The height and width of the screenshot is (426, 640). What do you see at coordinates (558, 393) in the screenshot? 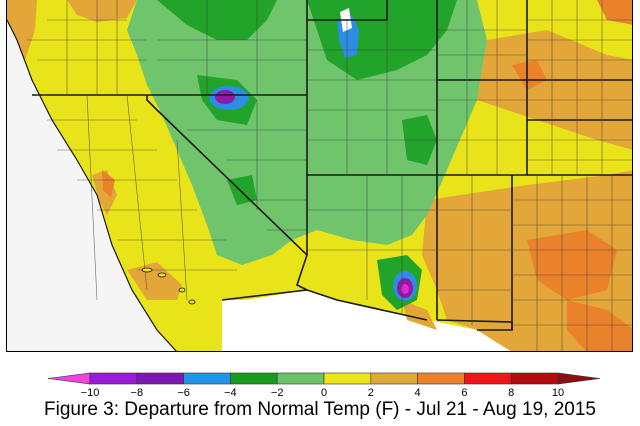
I see `legend-tick-label: 10` at bounding box center [558, 393].